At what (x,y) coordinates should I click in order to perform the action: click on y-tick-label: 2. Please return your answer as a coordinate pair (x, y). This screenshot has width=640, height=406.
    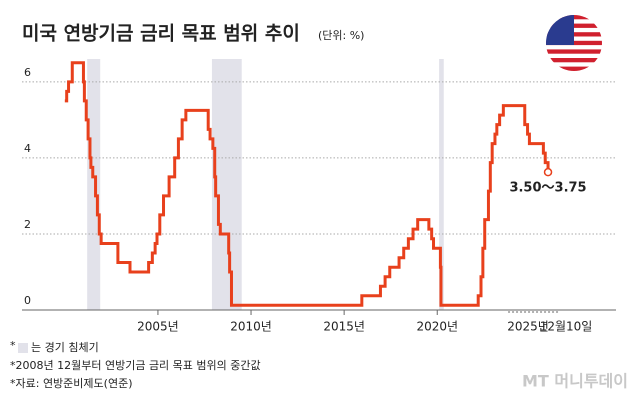
    Looking at the image, I should click on (27, 224).